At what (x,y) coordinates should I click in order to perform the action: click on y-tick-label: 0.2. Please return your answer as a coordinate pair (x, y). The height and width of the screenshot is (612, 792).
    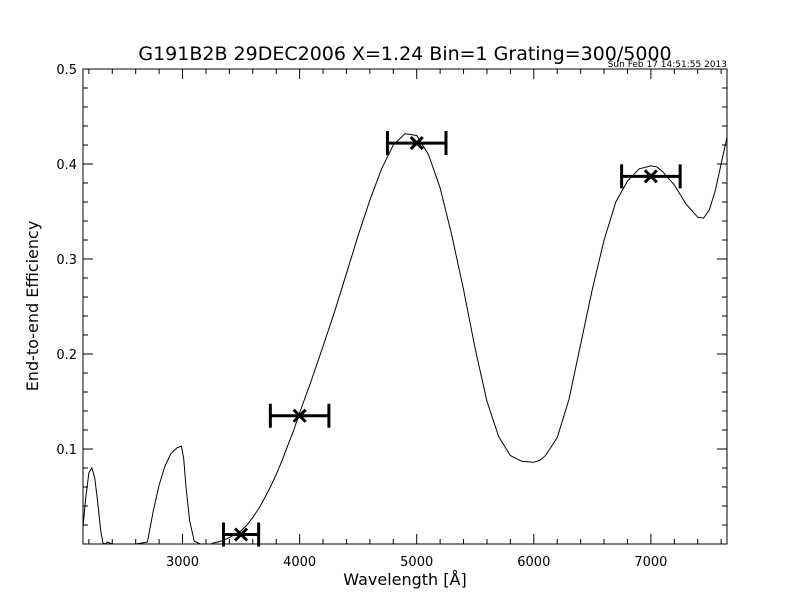
    Looking at the image, I should click on (66, 355).